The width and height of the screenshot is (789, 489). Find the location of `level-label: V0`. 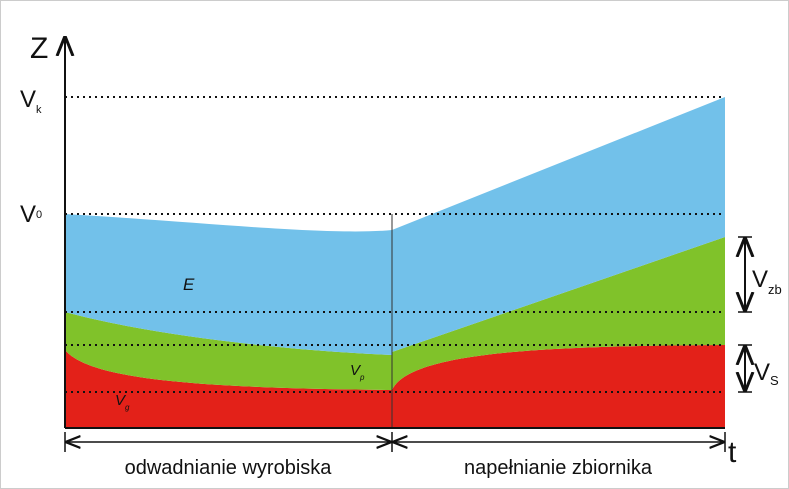

level-label: V0 is located at coordinates (31, 214).